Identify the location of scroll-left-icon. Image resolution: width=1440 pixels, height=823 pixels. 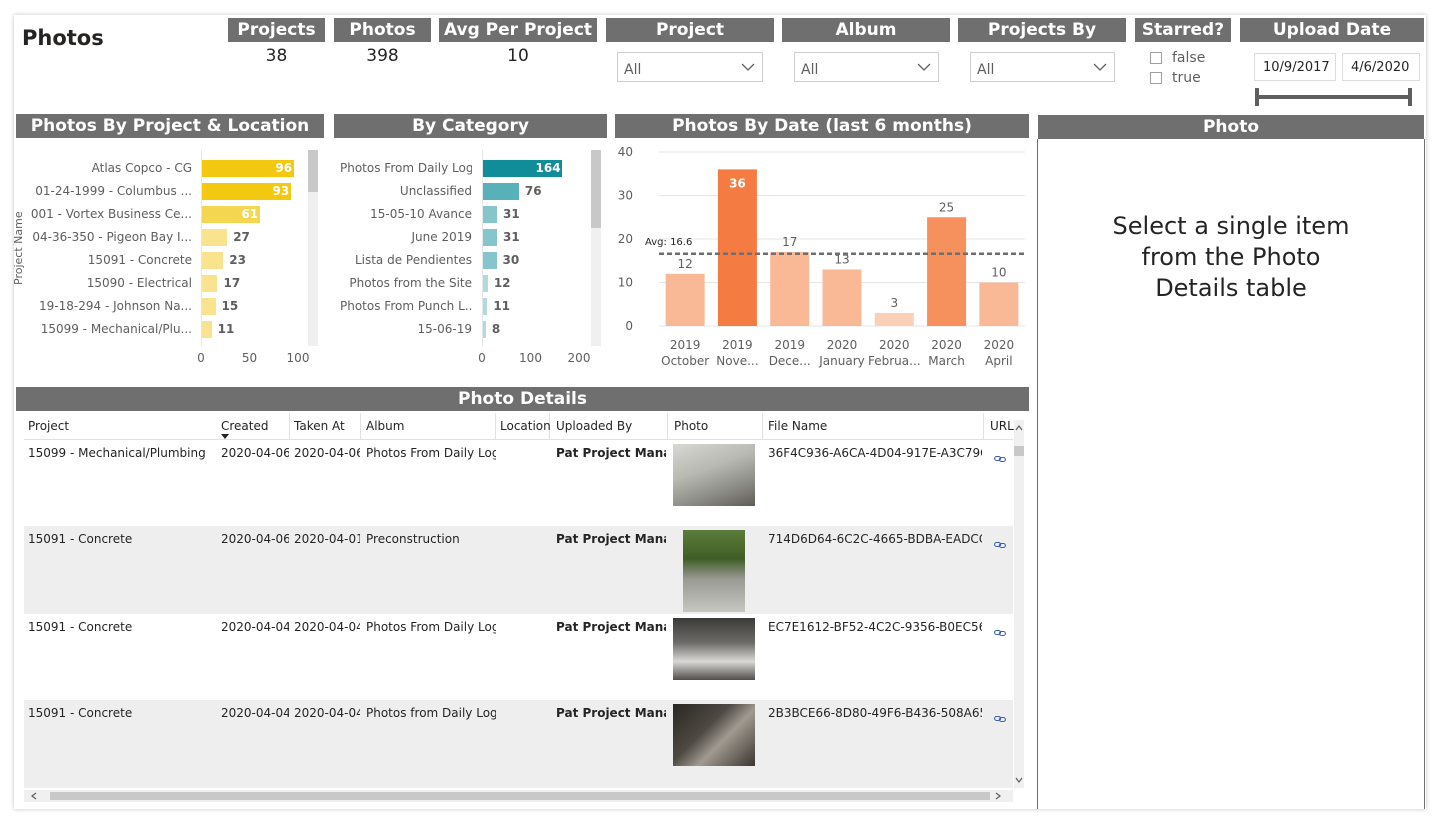
(34, 796).